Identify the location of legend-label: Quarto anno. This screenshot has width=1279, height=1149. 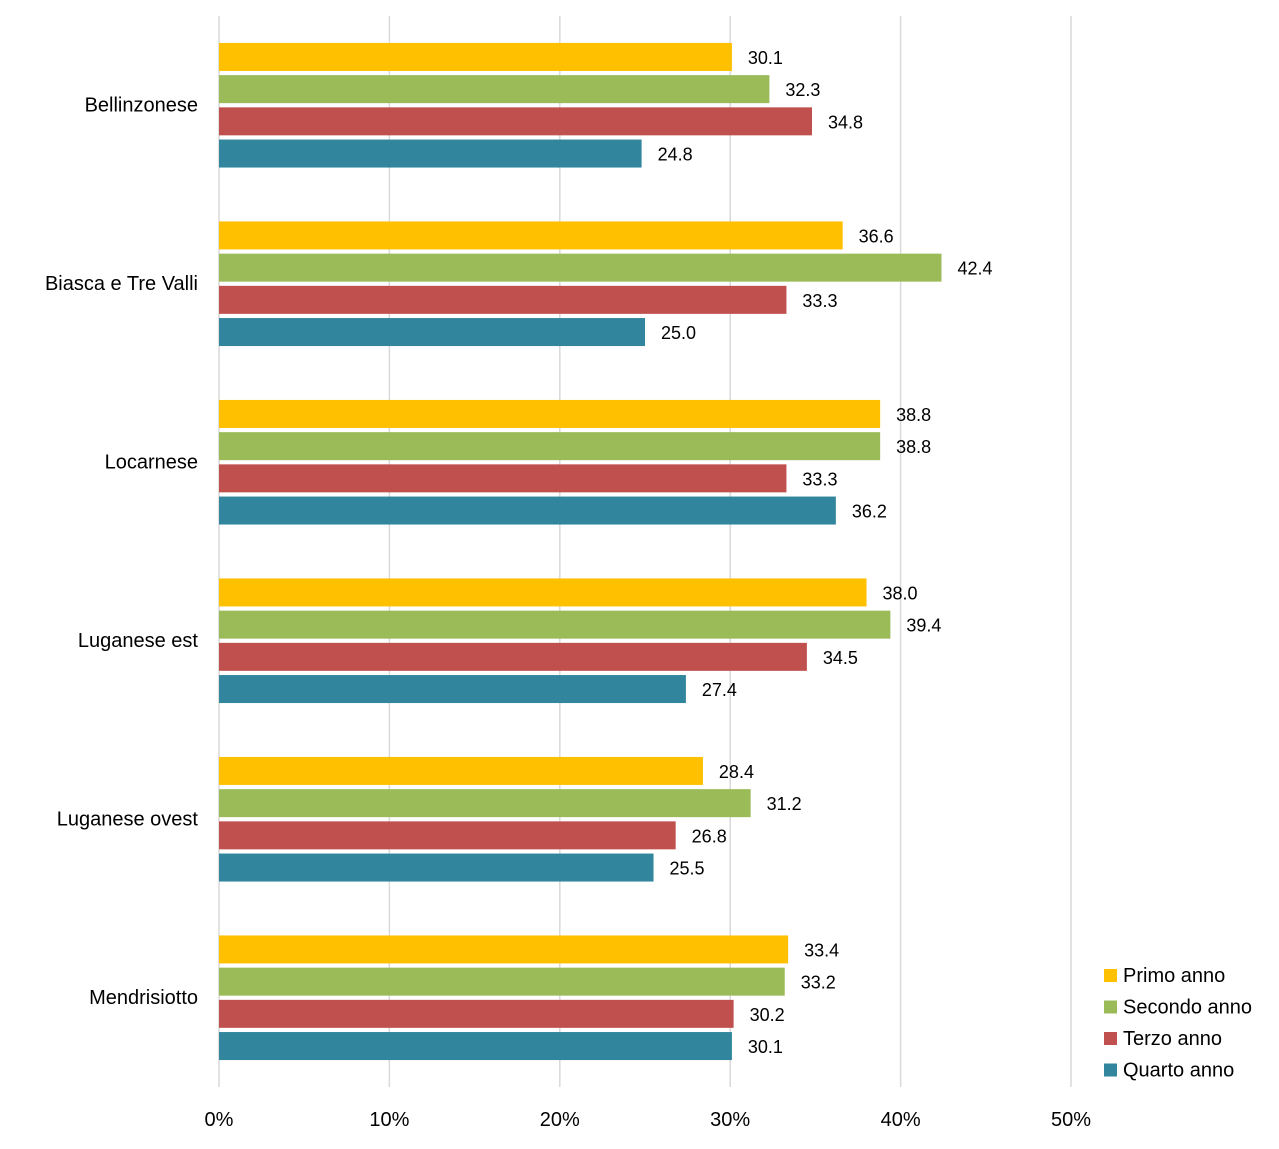
(1178, 1071).